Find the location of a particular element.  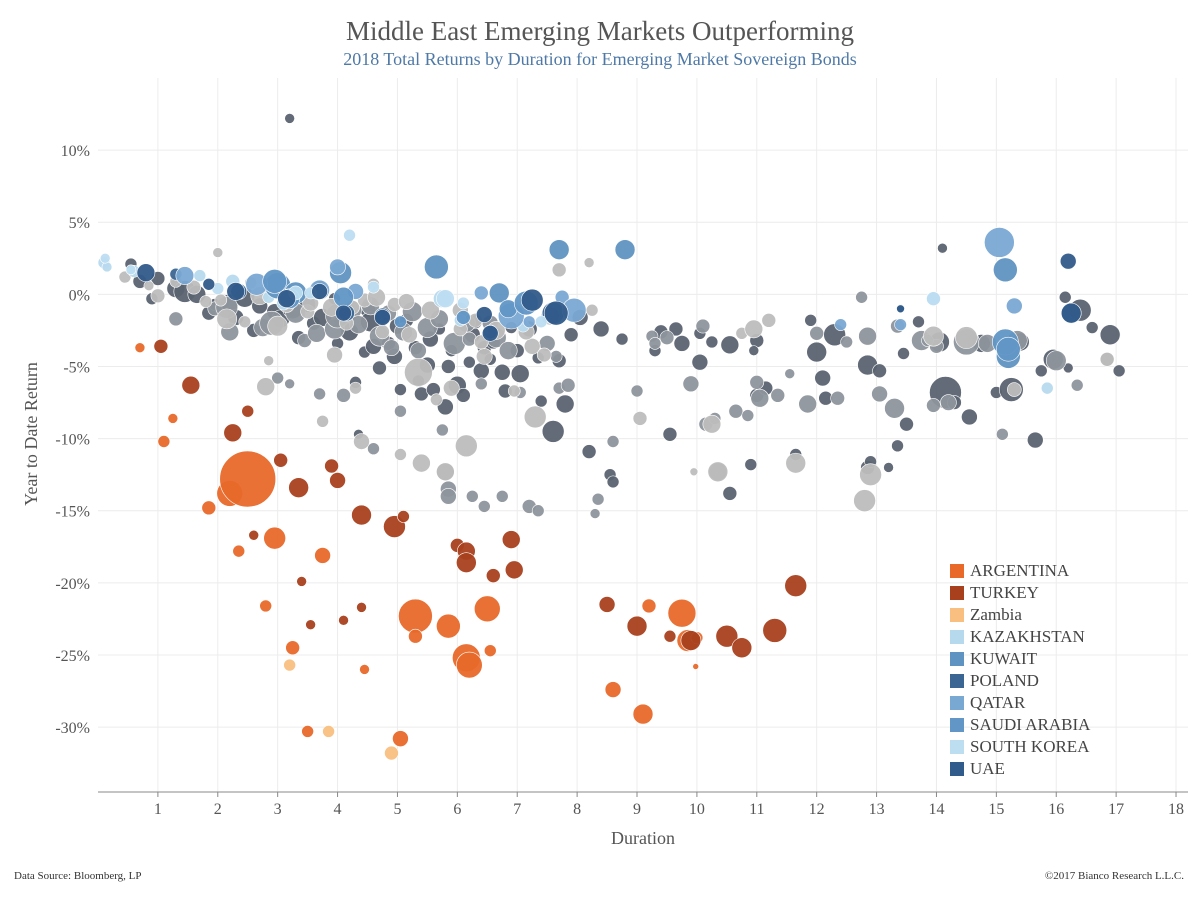

legend-label: QATAR is located at coordinates (998, 702).